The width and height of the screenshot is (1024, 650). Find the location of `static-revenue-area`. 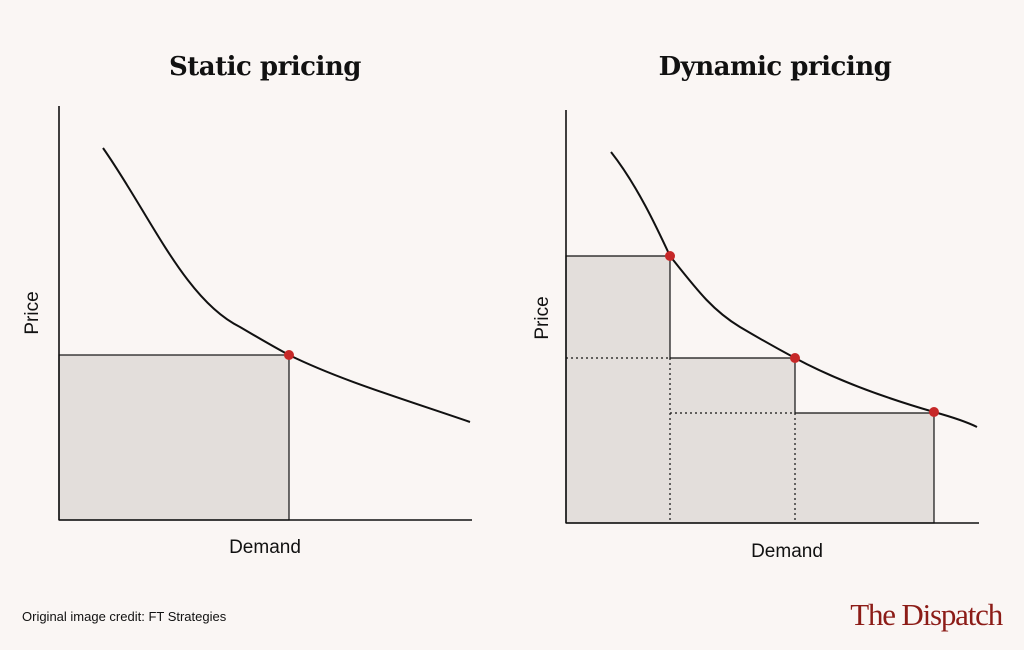

static-revenue-area is located at coordinates (174, 437).